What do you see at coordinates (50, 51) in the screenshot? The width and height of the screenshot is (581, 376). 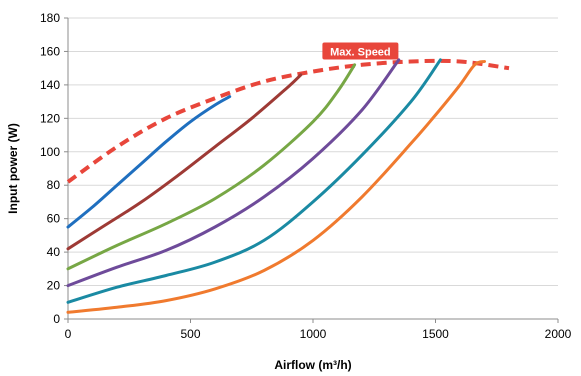 I see `y-tick-label-160: 160` at bounding box center [50, 51].